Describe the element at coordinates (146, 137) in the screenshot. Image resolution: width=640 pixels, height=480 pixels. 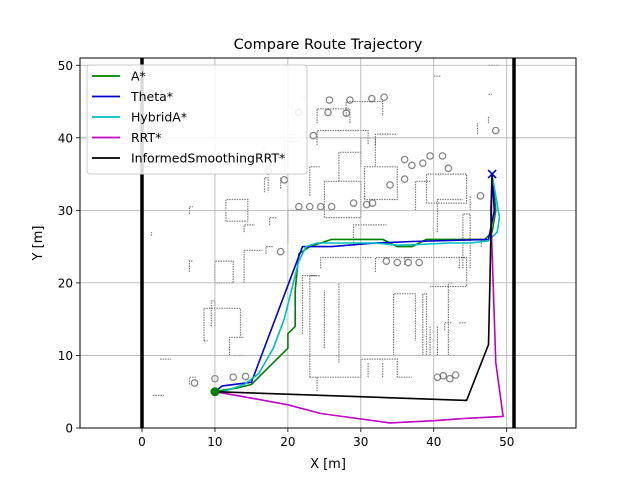
I see `legend-label: RRT*` at that location.